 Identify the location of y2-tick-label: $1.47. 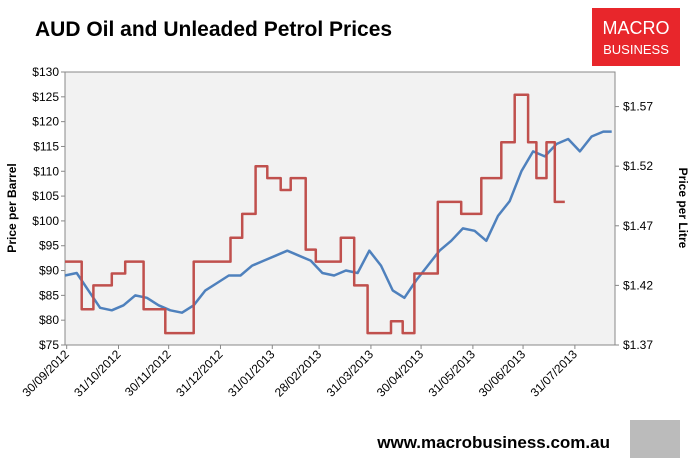
(638, 226).